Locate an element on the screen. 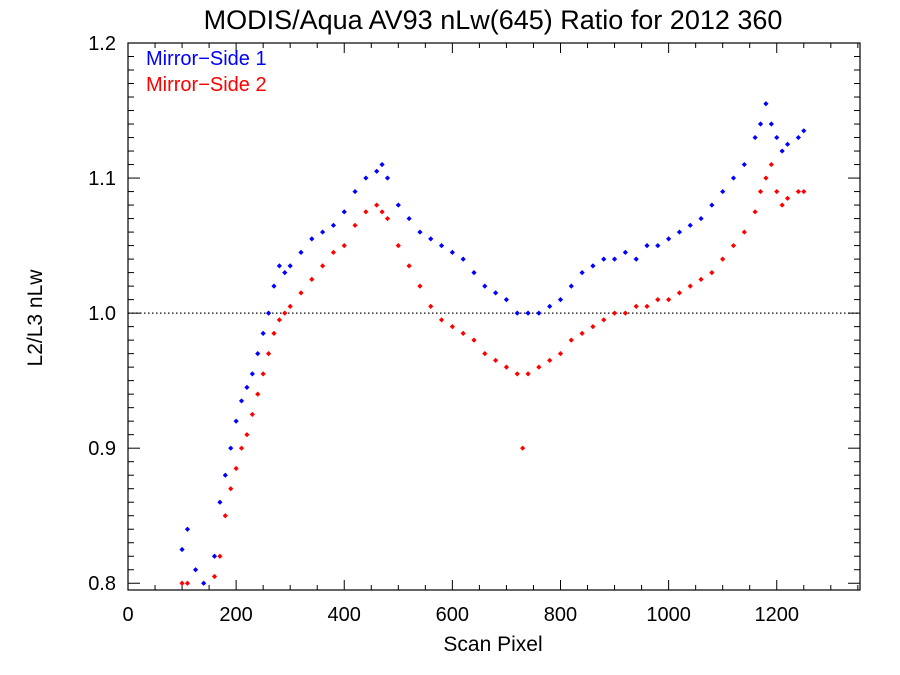 Image resolution: width=900 pixels, height=675 pixels. y-tick-label: 0.8 is located at coordinates (102, 584).